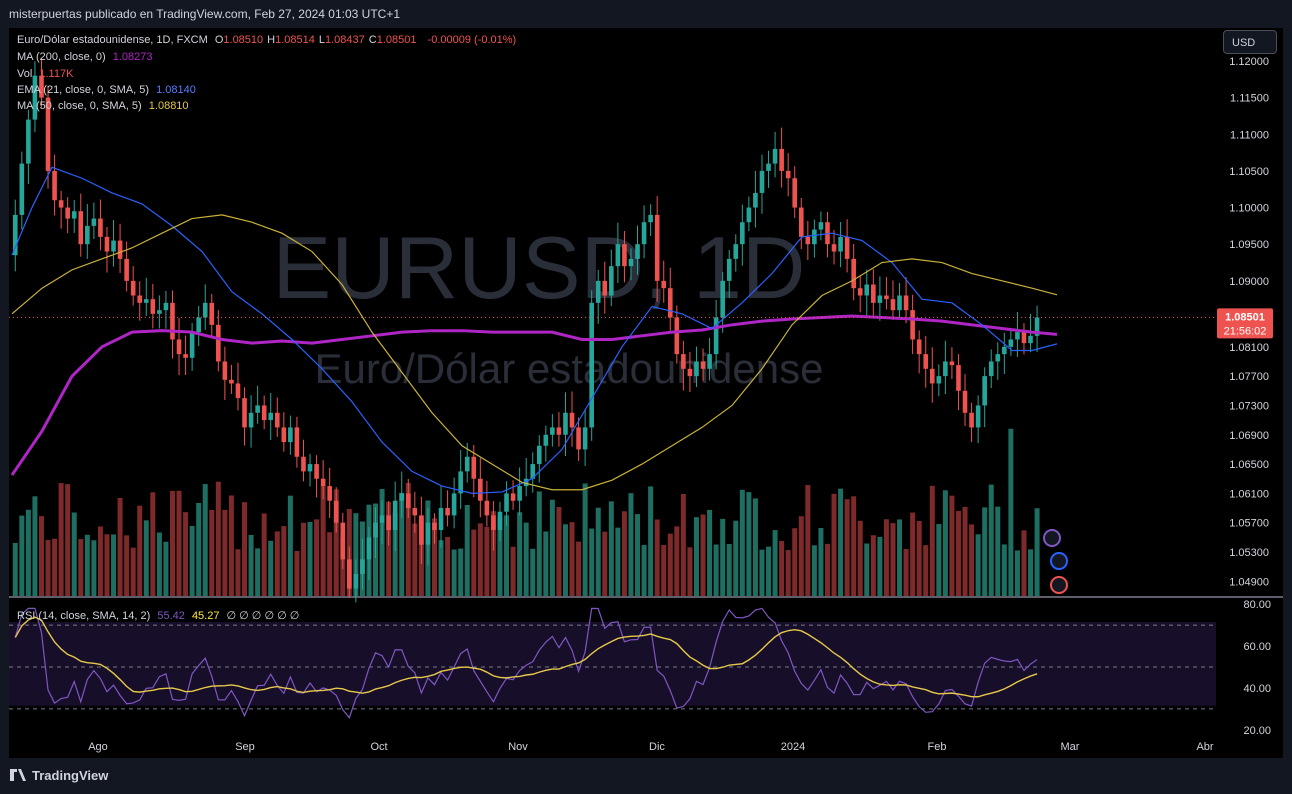 This screenshot has width=1292, height=794. What do you see at coordinates (1249, 494) in the screenshot?
I see `price-tick-label: 1.06100` at bounding box center [1249, 494].